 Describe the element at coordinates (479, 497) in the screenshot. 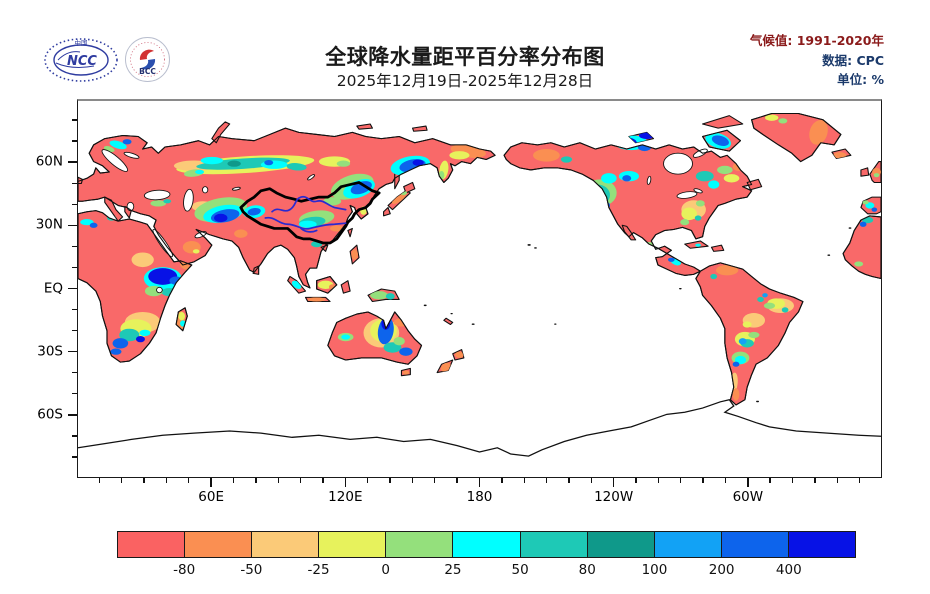

I see `x-axis-label: 180` at that location.